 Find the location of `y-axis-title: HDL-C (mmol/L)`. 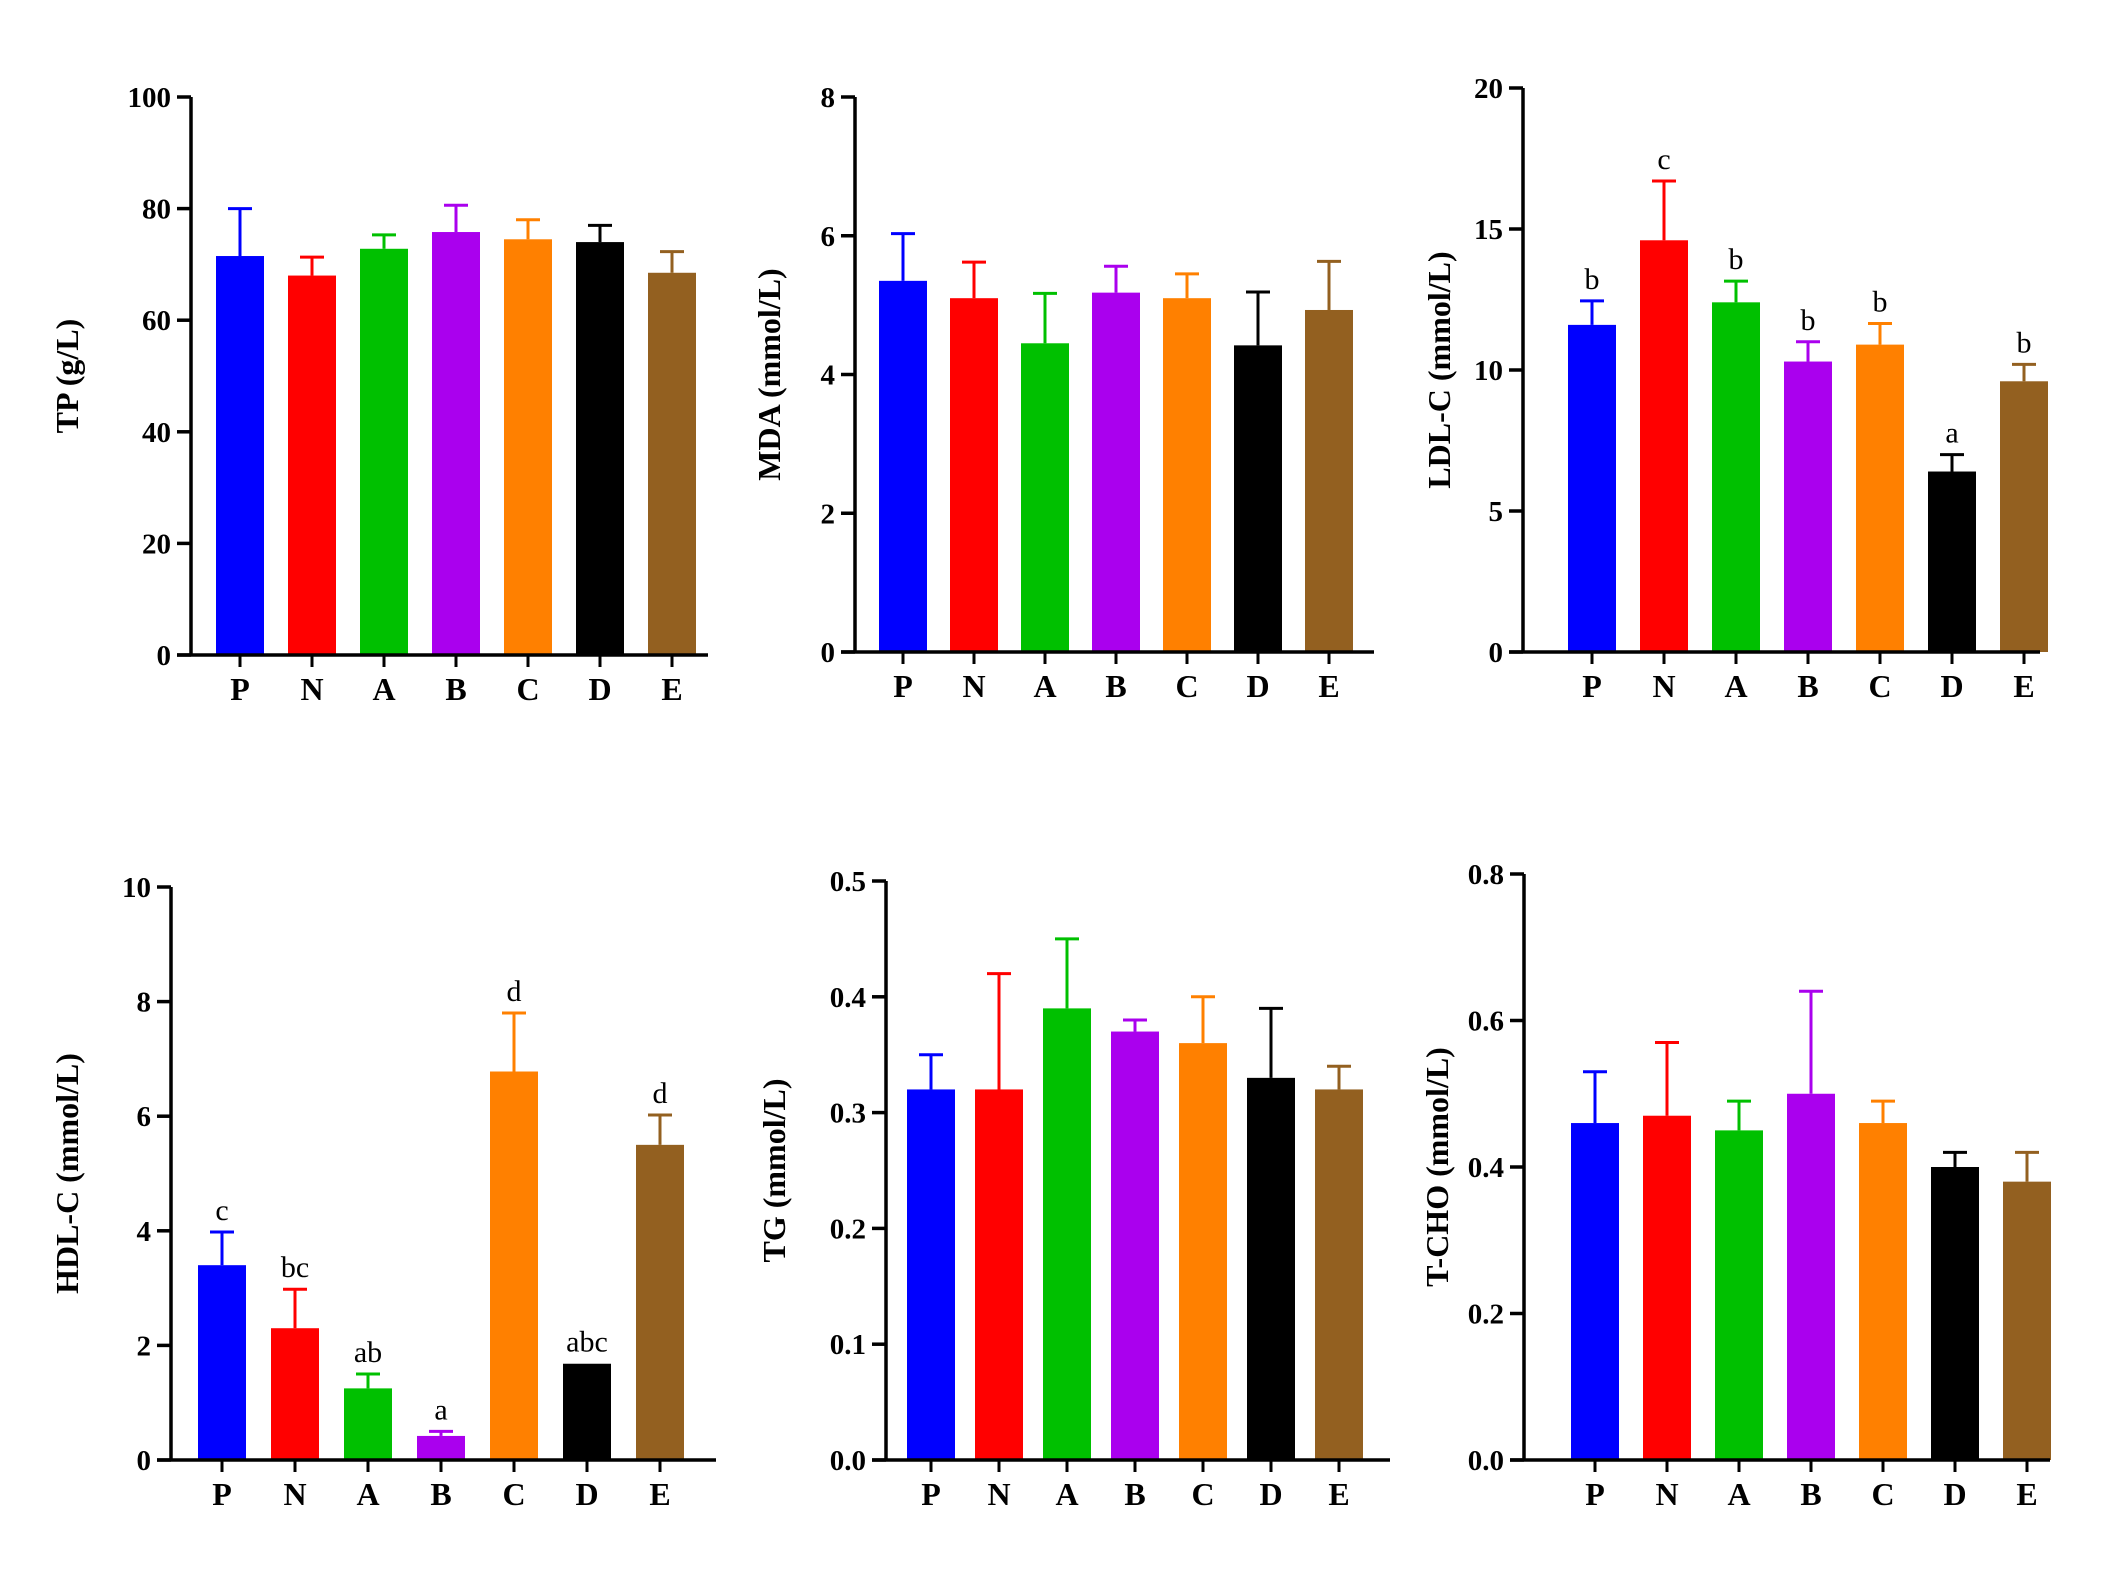

y-axis-title: HDL-C (mmol/L) is located at coordinates (67, 1173).